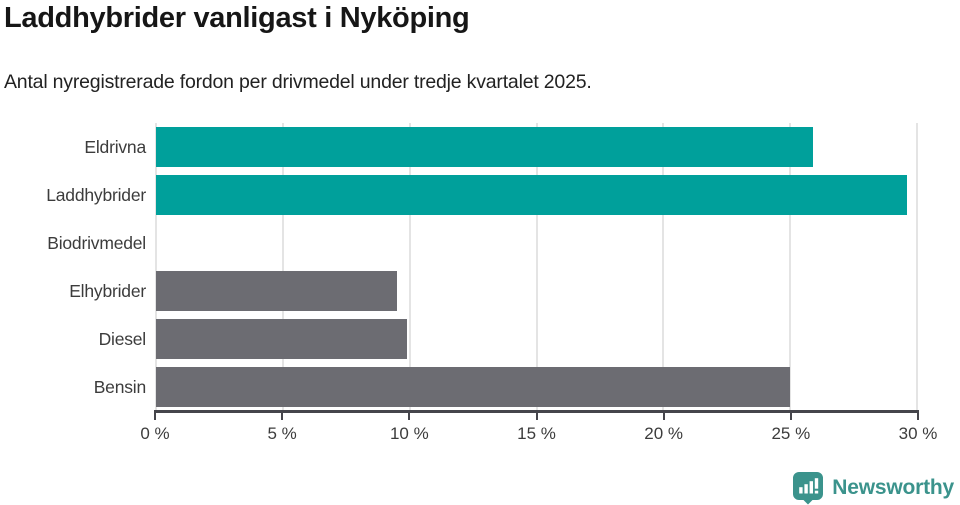 This screenshot has width=960, height=505. What do you see at coordinates (664, 433) in the screenshot?
I see `x-tick-label: 20 %` at bounding box center [664, 433].